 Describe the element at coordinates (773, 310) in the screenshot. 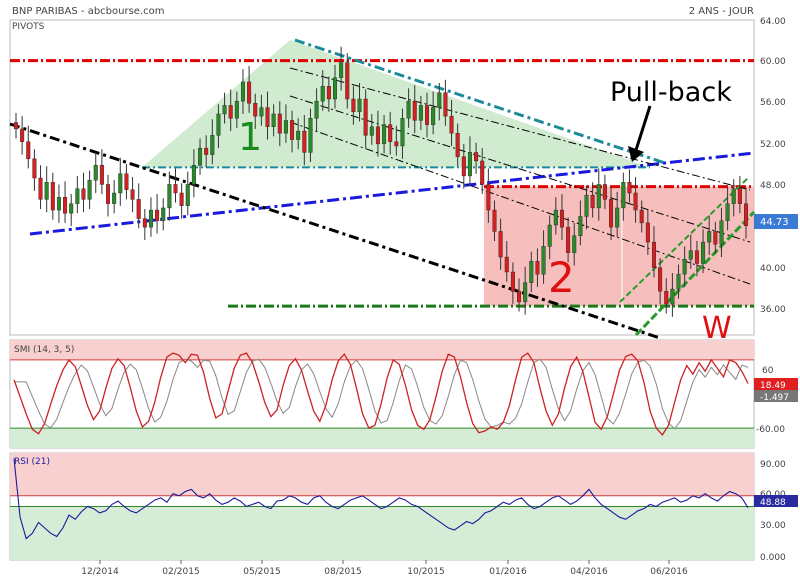

I see `ytick-36: 36.00` at that location.